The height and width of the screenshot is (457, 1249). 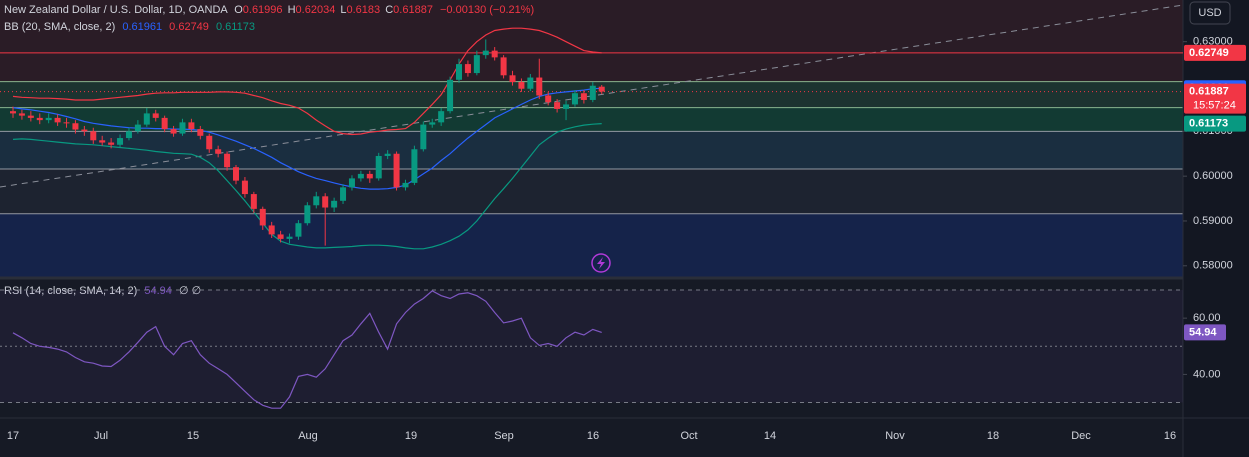 What do you see at coordinates (1213, 176) in the screenshot?
I see `y-tick-label: 0.60000` at bounding box center [1213, 176].